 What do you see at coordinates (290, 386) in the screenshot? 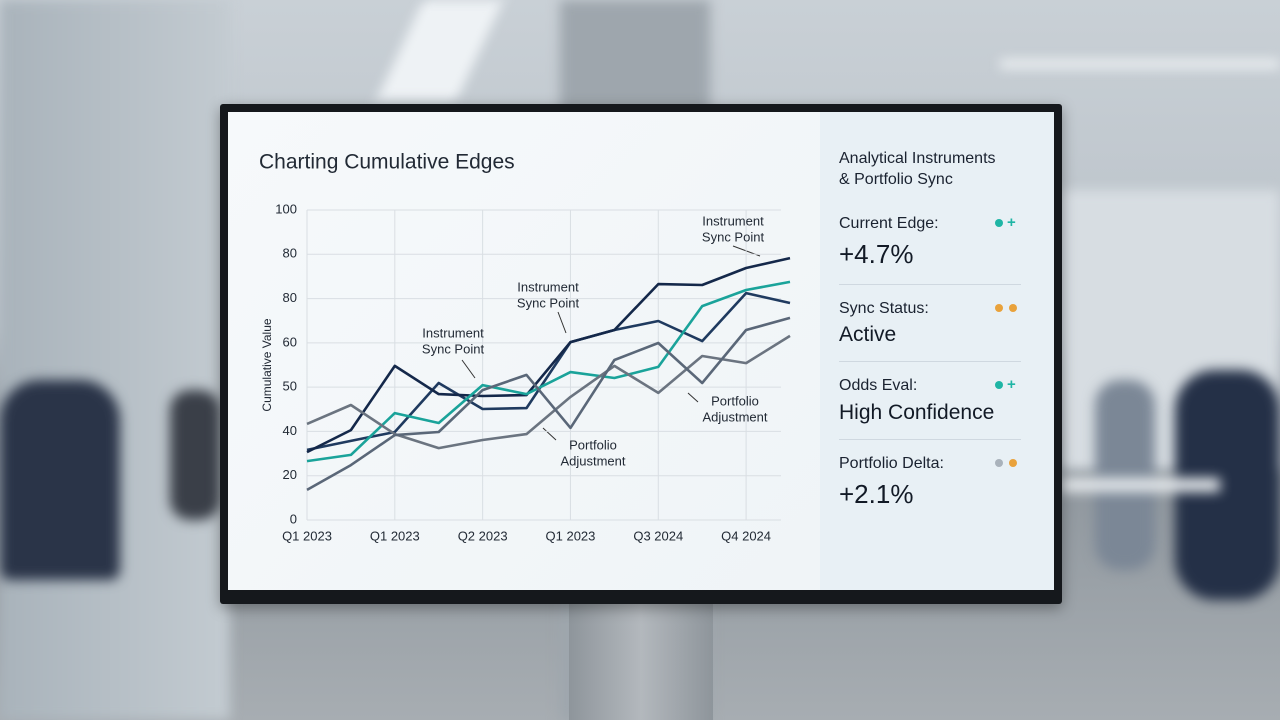
I see `y-tick-label: 50` at bounding box center [290, 386].